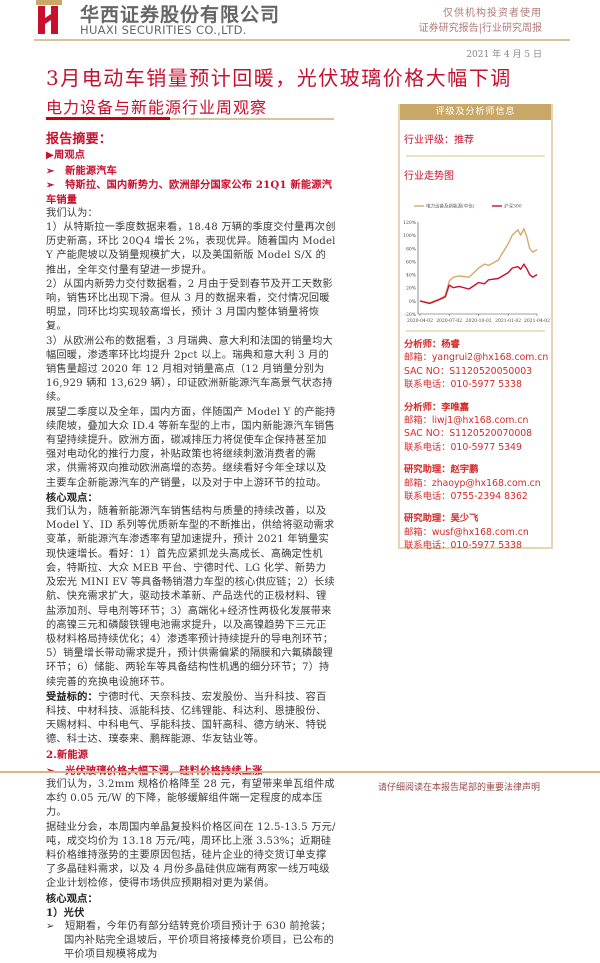 Image resolution: width=600 pixels, height=963 pixels. I want to click on analyst-sac: SAC NO：S1120520050003, so click(468, 371).